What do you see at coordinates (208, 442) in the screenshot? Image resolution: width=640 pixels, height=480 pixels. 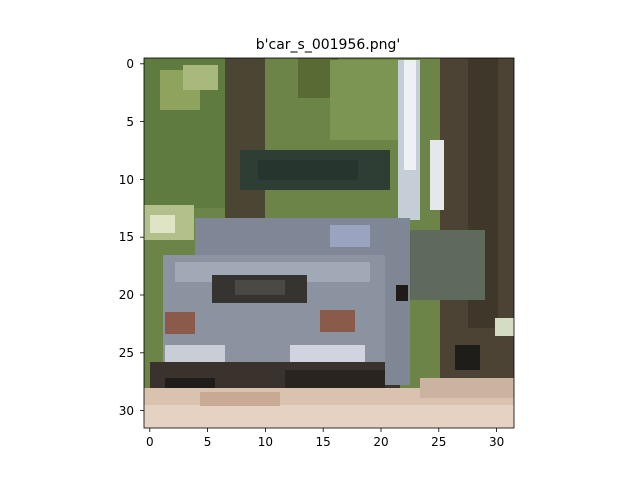 I see `x-tick-label: 5` at bounding box center [208, 442].